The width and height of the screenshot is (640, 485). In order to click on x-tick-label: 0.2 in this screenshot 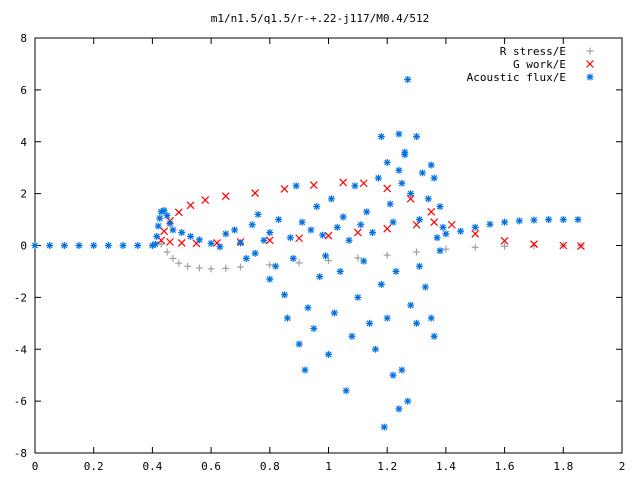, I will do `click(94, 466)`.